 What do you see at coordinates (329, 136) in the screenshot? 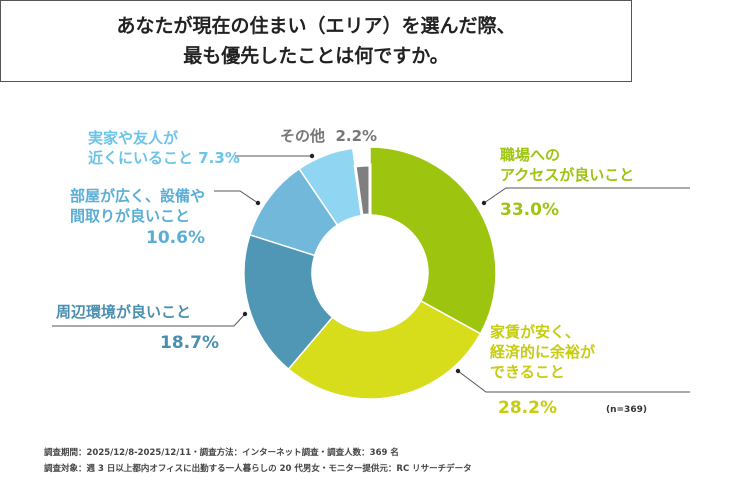
I see `label-slice-5: その他 2.2%` at bounding box center [329, 136].